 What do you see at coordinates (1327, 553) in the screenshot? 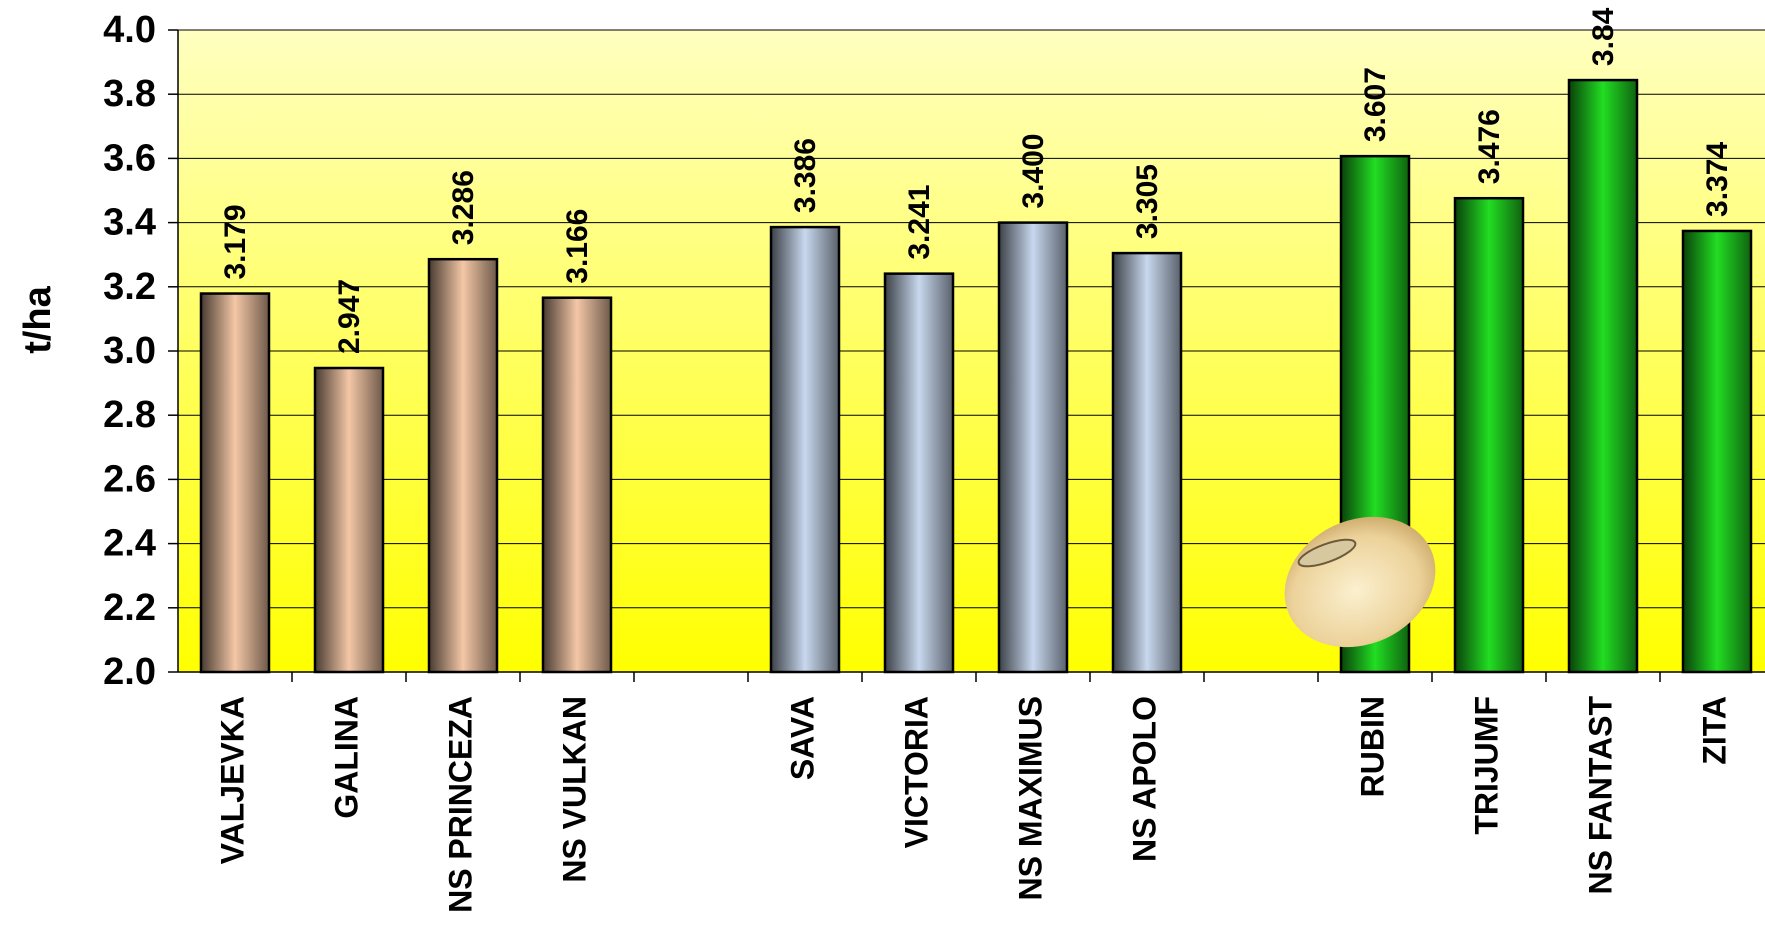
I see `soybean-hilum` at bounding box center [1327, 553].